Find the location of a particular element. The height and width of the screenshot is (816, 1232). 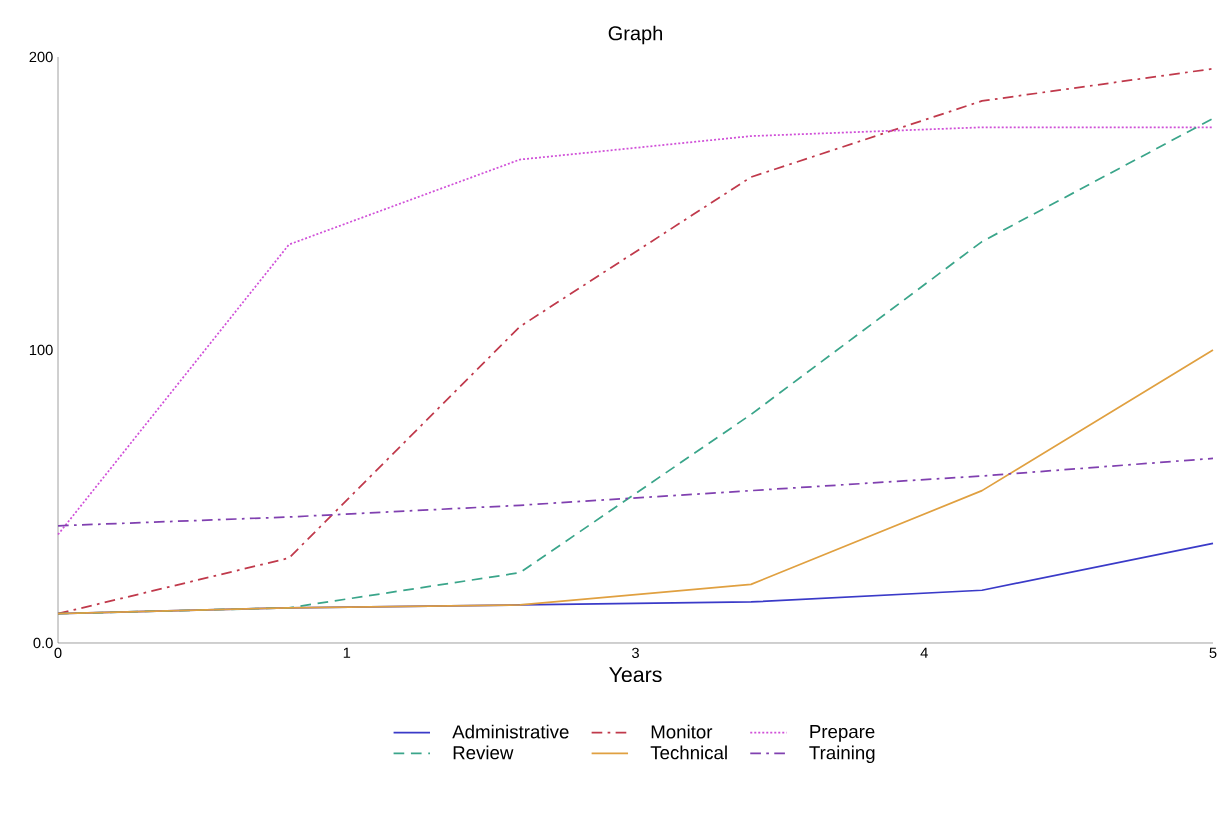

legend-label: Prepare is located at coordinates (842, 733).